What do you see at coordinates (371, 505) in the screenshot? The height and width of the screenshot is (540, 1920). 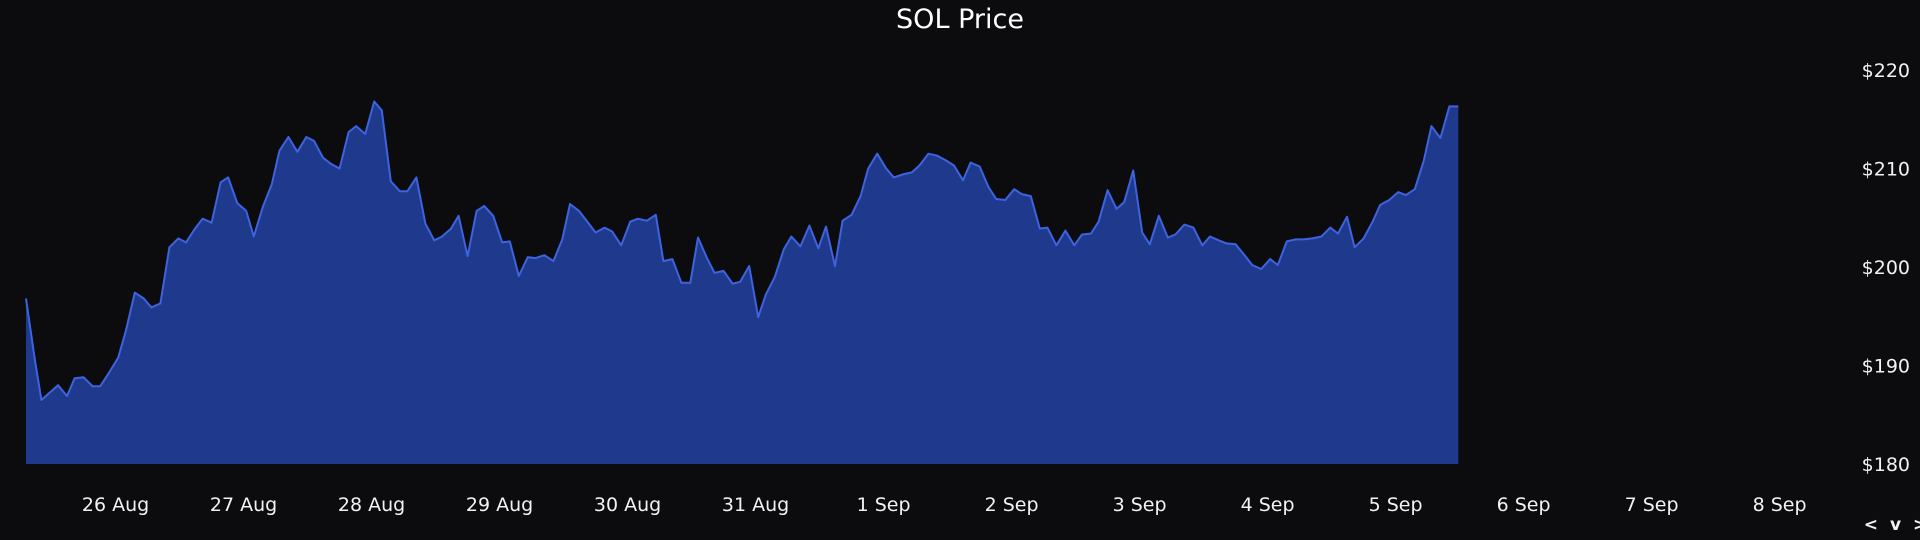 I see `x-tick-label: 28 Aug` at bounding box center [371, 505].